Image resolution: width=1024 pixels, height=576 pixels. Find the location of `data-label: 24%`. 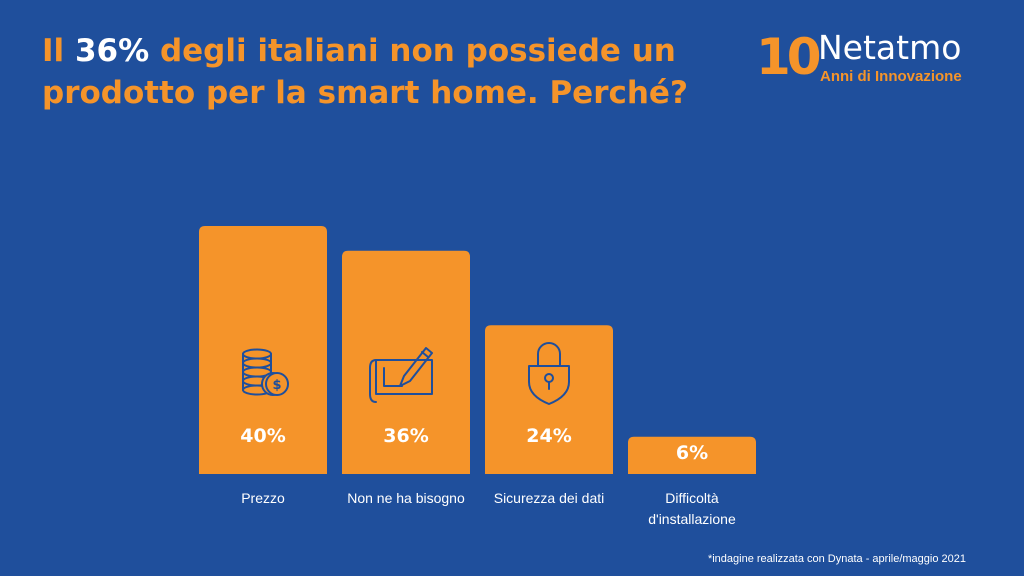

data-label: 24% is located at coordinates (548, 436).